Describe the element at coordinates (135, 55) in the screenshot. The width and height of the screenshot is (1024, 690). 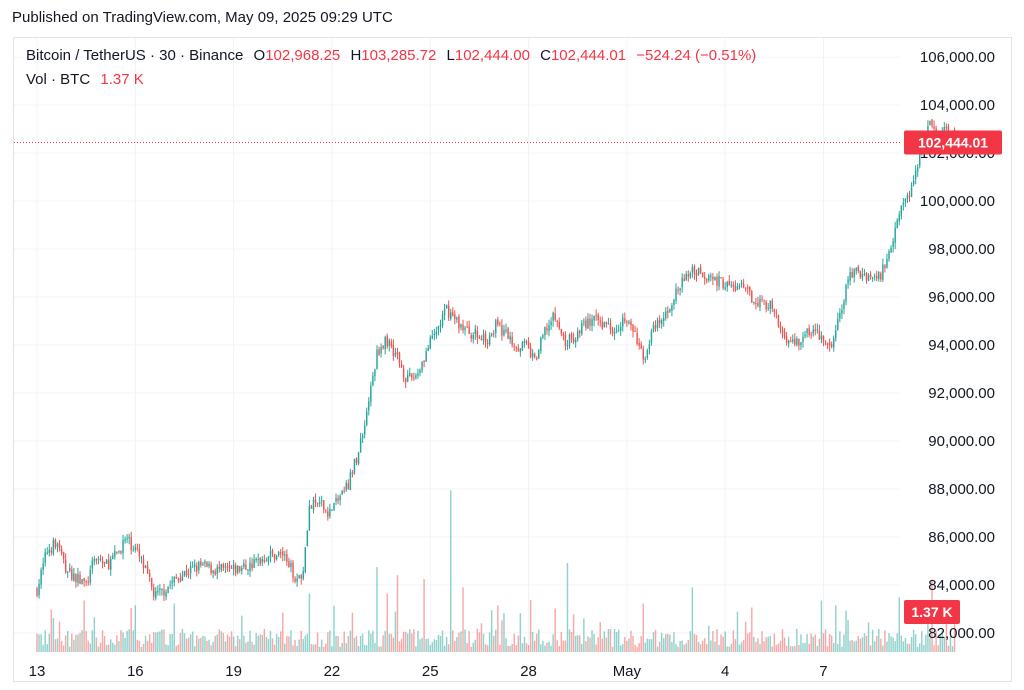
I see `symbol-name: Bitcoin / TetherUS · 30 · Binance` at that location.